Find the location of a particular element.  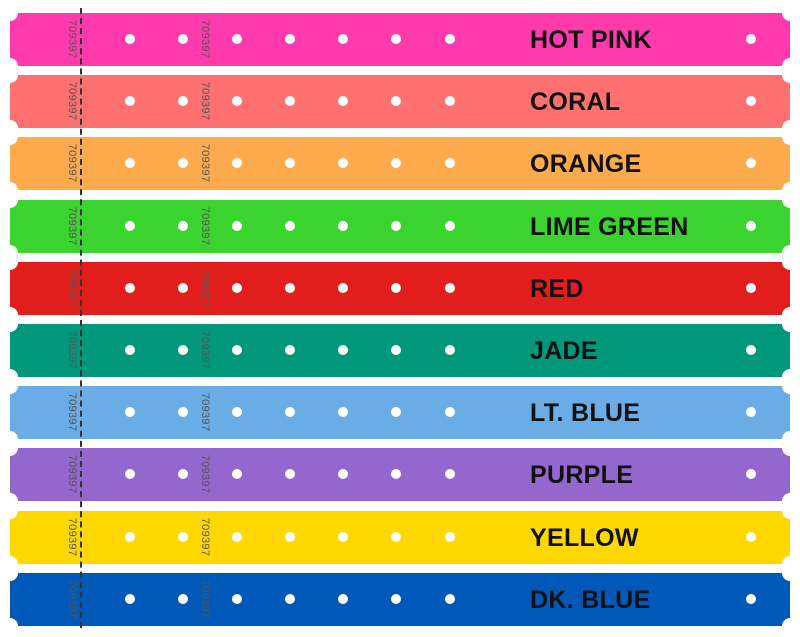

band-color-label: CORAL is located at coordinates (575, 102).